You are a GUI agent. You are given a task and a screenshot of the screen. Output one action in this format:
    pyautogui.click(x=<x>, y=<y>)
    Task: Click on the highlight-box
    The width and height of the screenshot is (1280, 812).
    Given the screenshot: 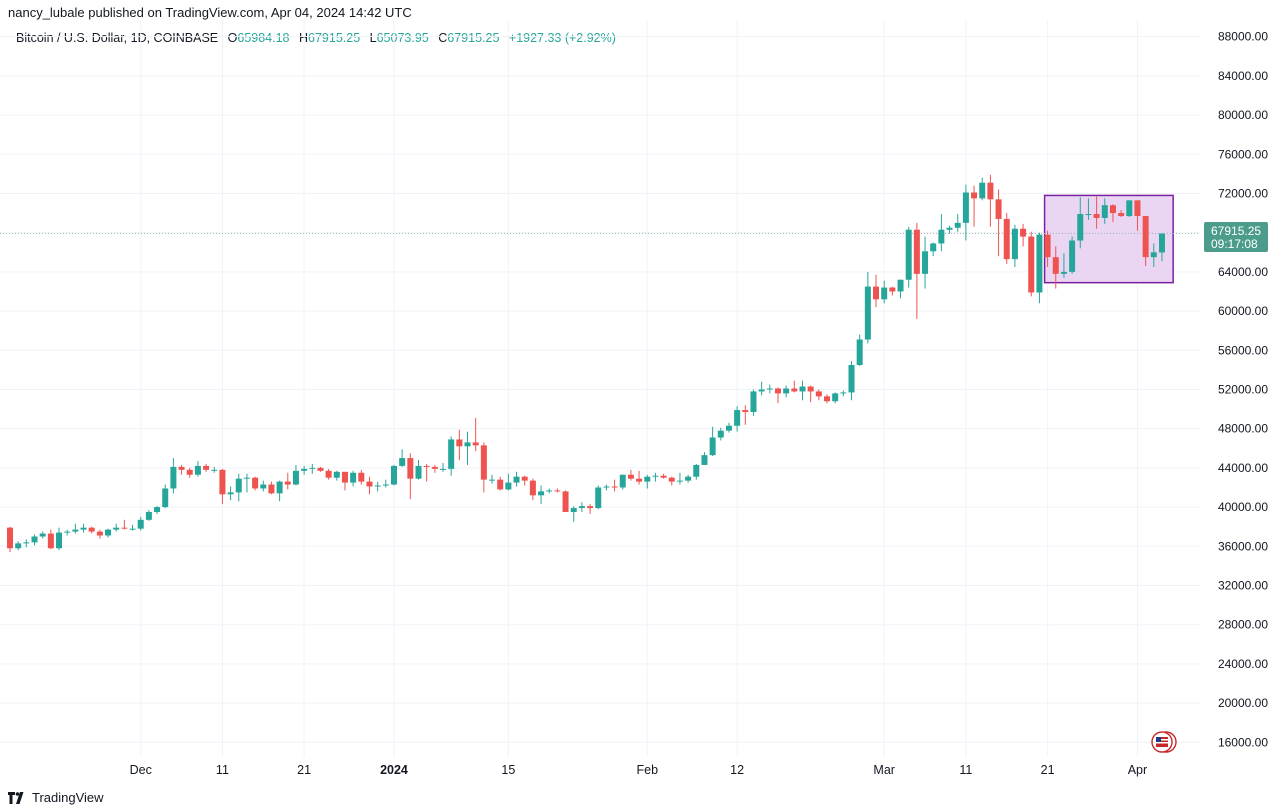 What is the action you would take?
    pyautogui.click(x=1108, y=239)
    